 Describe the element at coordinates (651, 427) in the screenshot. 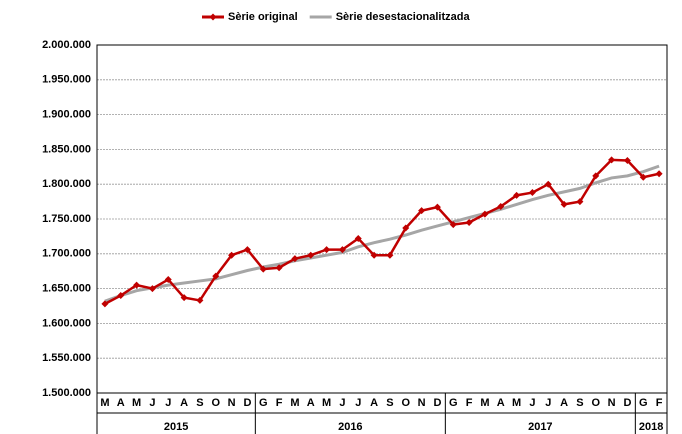

I see `year-label: 2018` at that location.